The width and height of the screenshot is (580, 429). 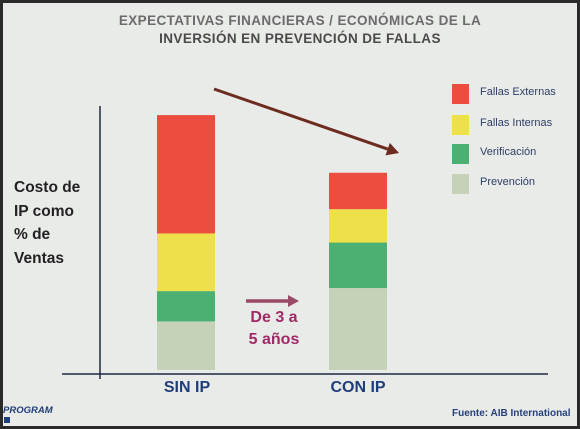 I want to click on legend-label: Prevención, so click(x=508, y=182).